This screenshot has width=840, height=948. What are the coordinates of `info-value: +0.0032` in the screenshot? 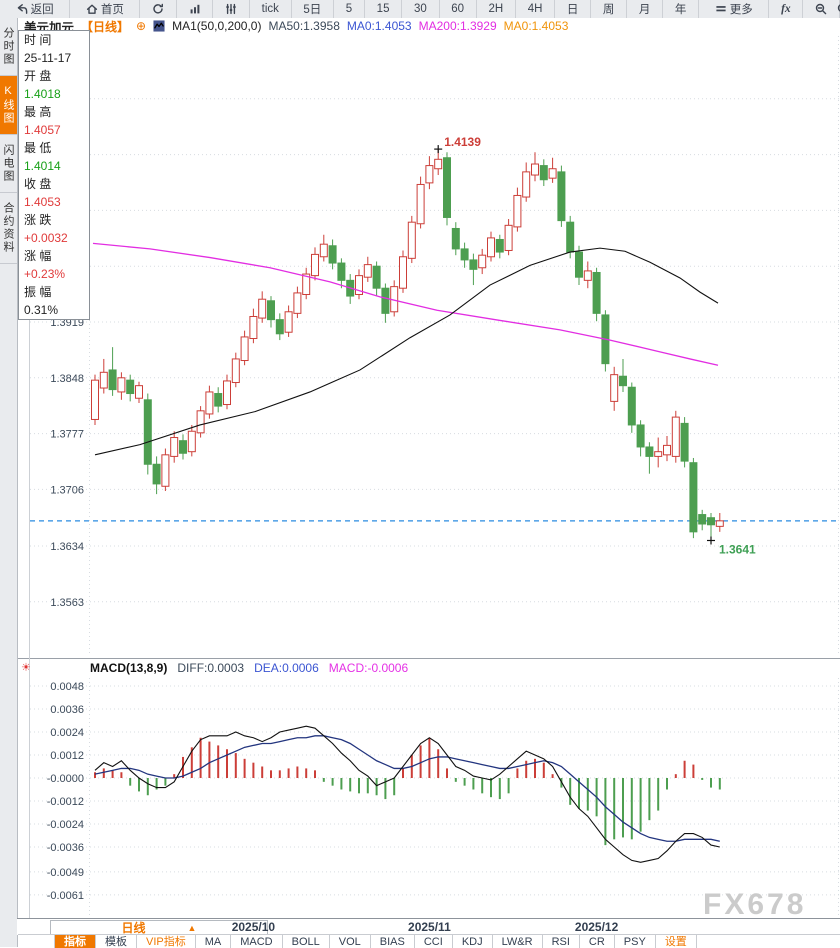 It's located at (54, 238).